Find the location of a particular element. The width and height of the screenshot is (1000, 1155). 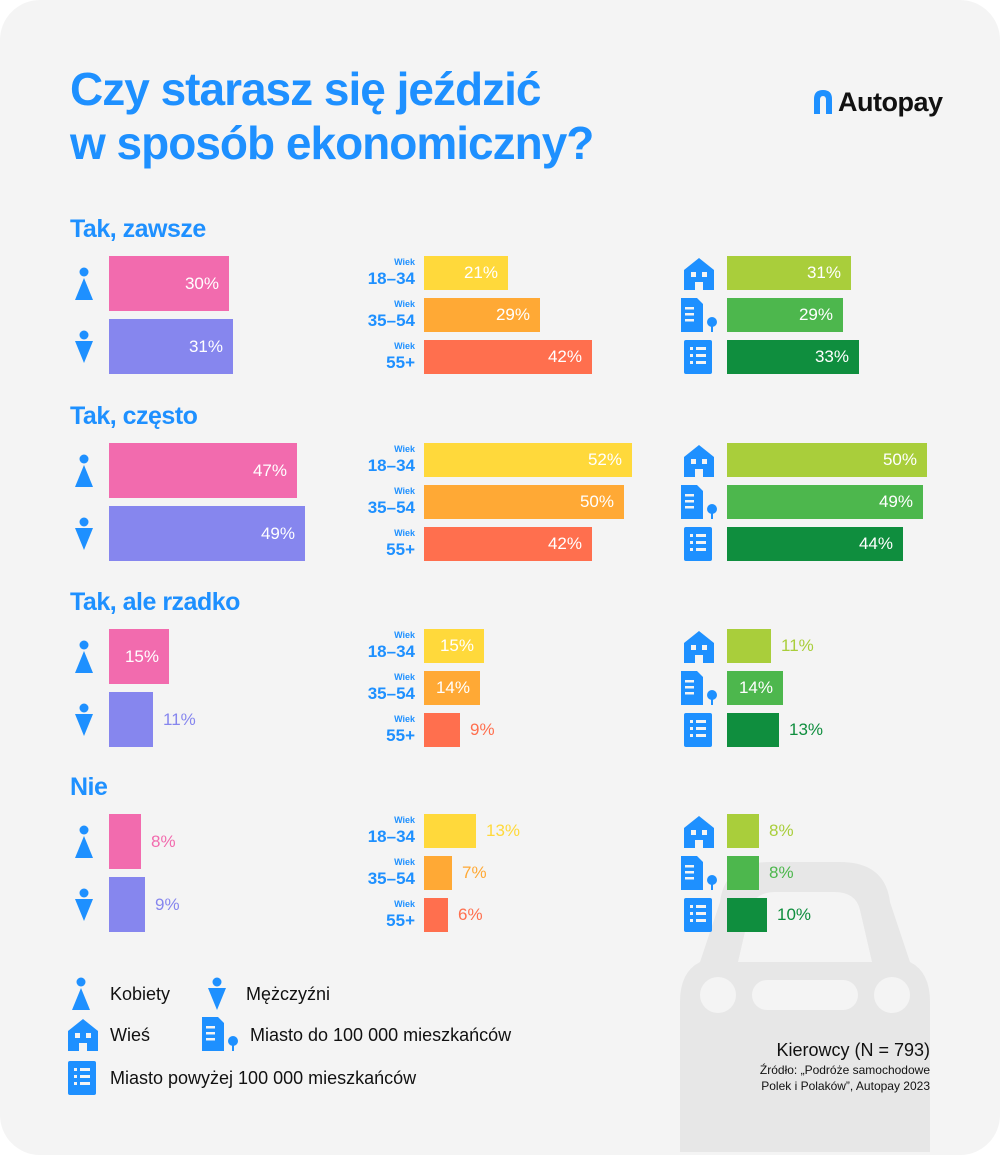

age-value: 14% is located at coordinates (452, 687).